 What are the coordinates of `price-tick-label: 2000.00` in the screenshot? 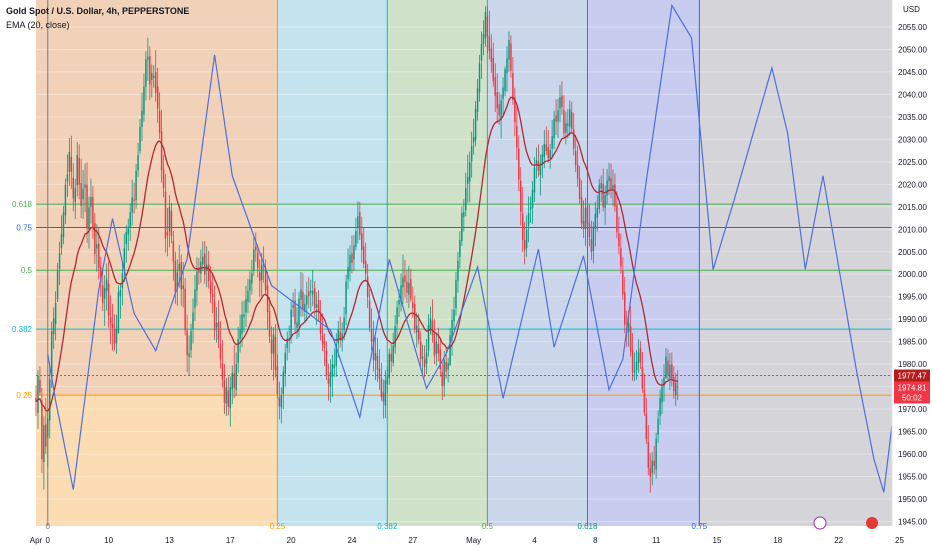 It's located at (912, 274).